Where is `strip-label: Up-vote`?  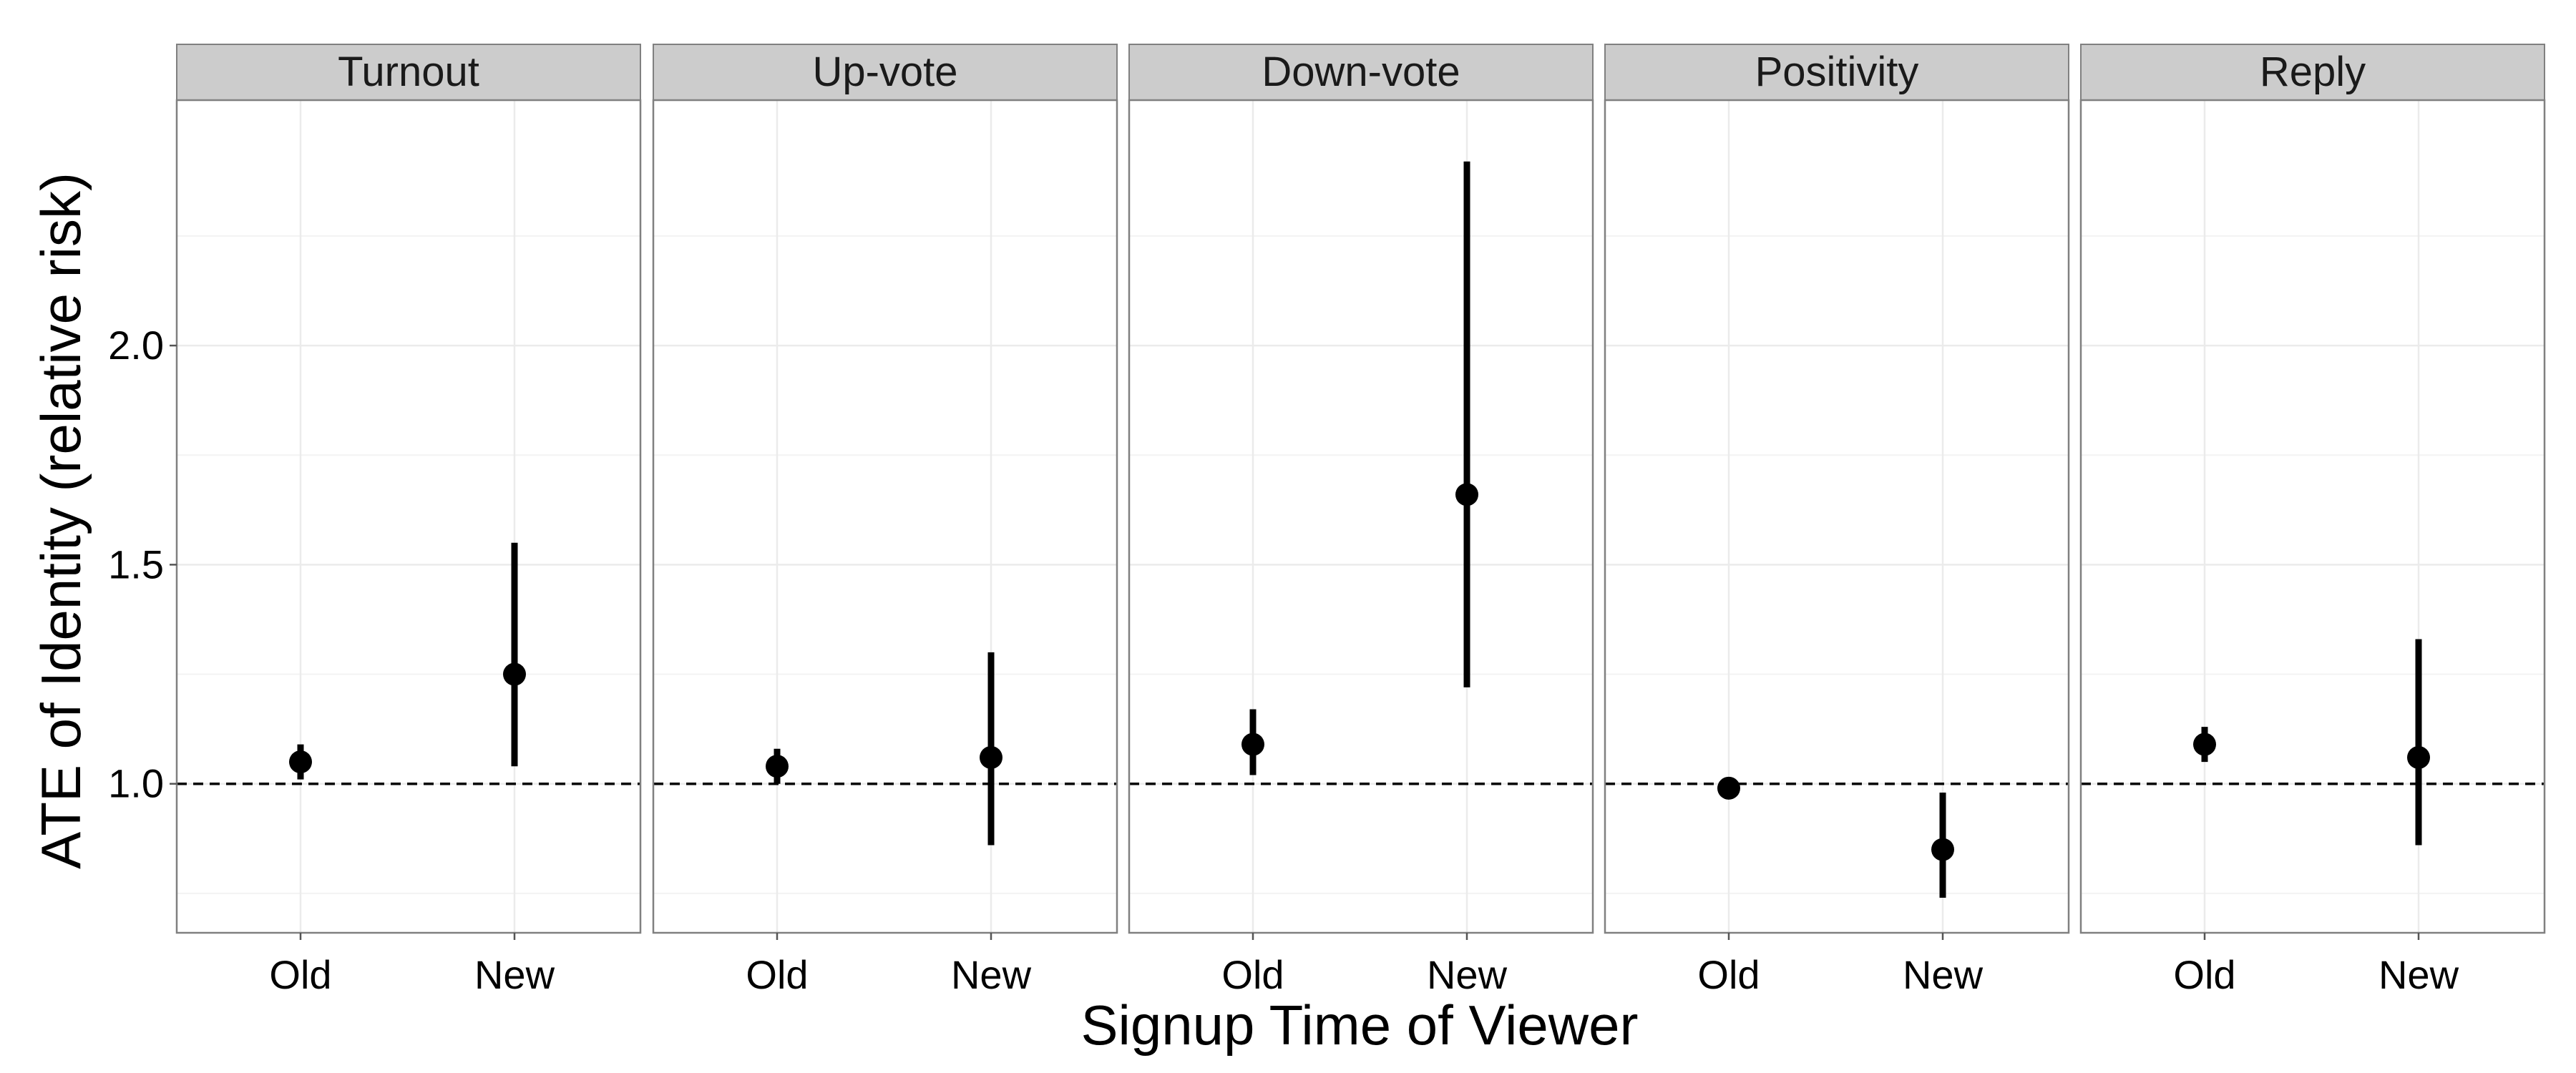
strip-label: Up-vote is located at coordinates (884, 72).